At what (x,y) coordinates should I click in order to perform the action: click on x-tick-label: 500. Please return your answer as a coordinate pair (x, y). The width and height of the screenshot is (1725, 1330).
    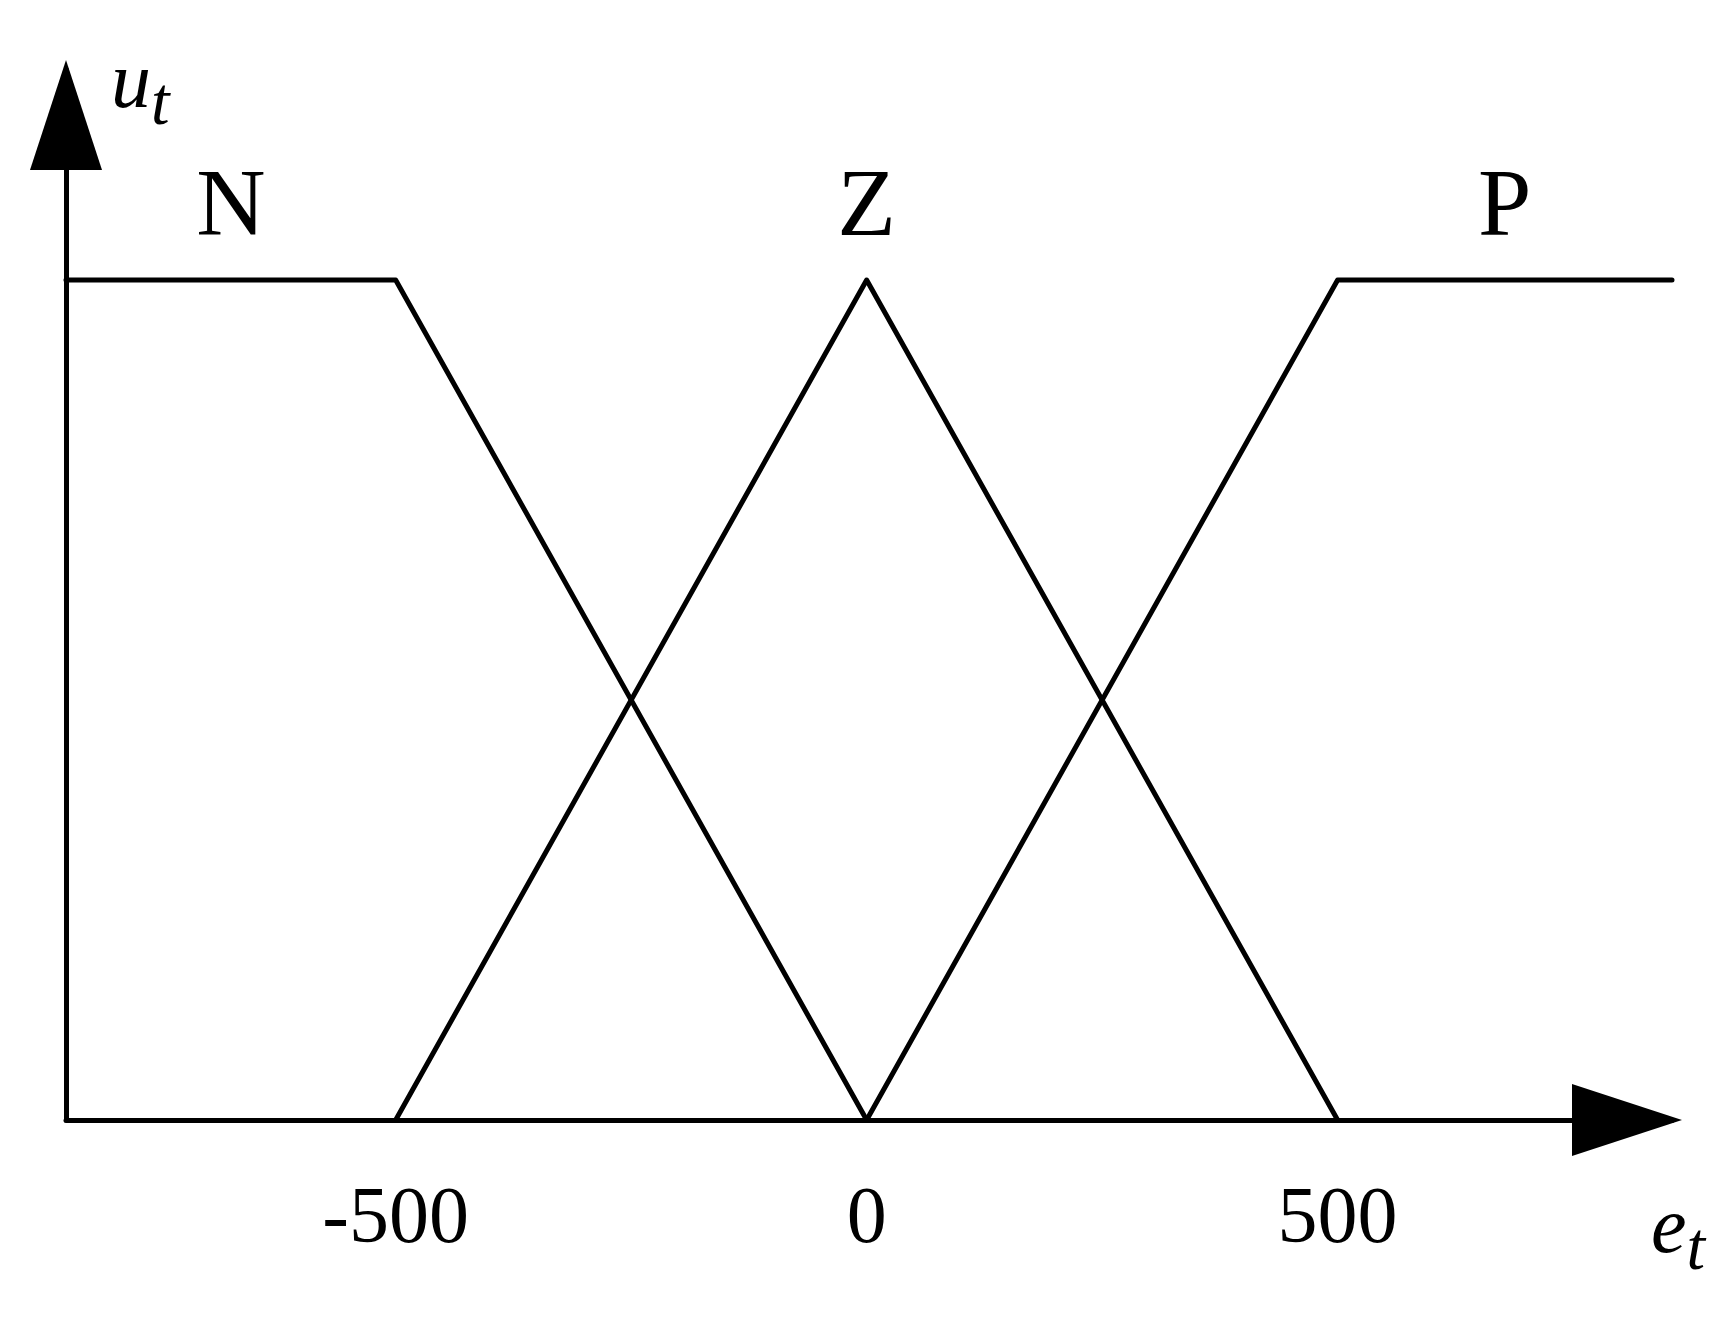
    Looking at the image, I should click on (1337, 1215).